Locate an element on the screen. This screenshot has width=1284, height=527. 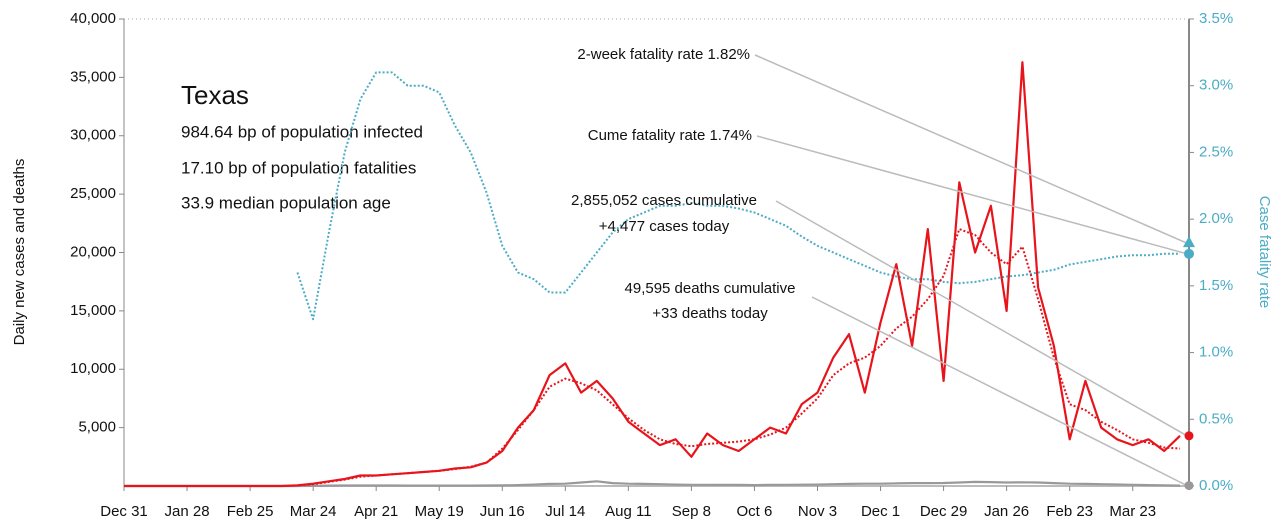
annotation: 2,855,052 cases cumulative is located at coordinates (664, 200).